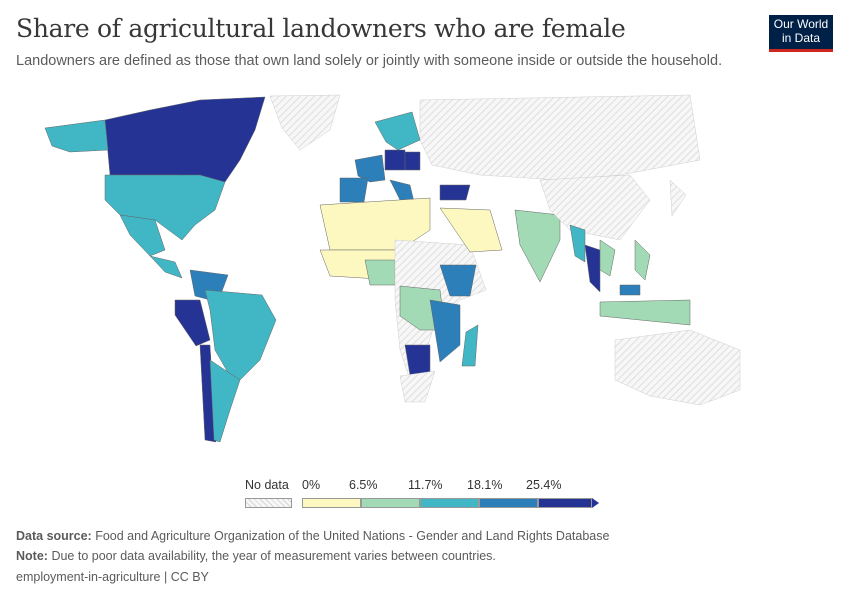 The width and height of the screenshot is (850, 600). What do you see at coordinates (311, 485) in the screenshot?
I see `legend-tick-label: 0%` at bounding box center [311, 485].